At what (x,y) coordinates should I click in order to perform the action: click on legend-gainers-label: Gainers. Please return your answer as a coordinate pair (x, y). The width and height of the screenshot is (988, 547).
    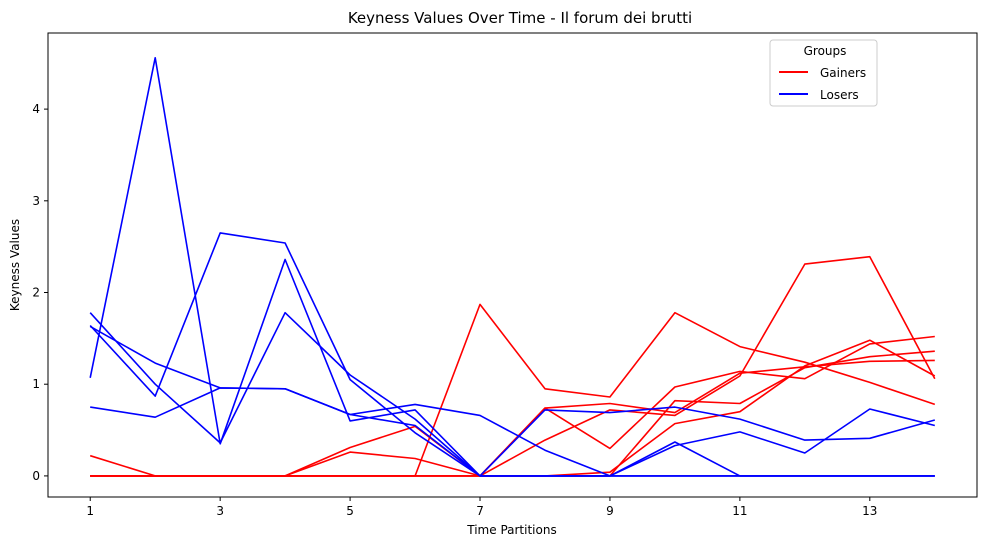
    Looking at the image, I should click on (843, 73).